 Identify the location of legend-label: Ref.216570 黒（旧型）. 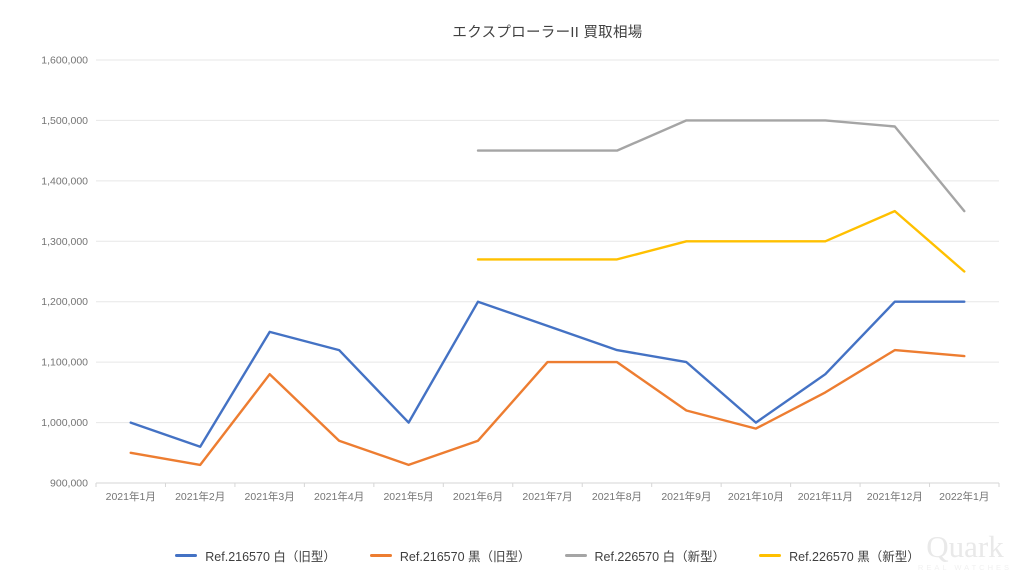
(465, 557).